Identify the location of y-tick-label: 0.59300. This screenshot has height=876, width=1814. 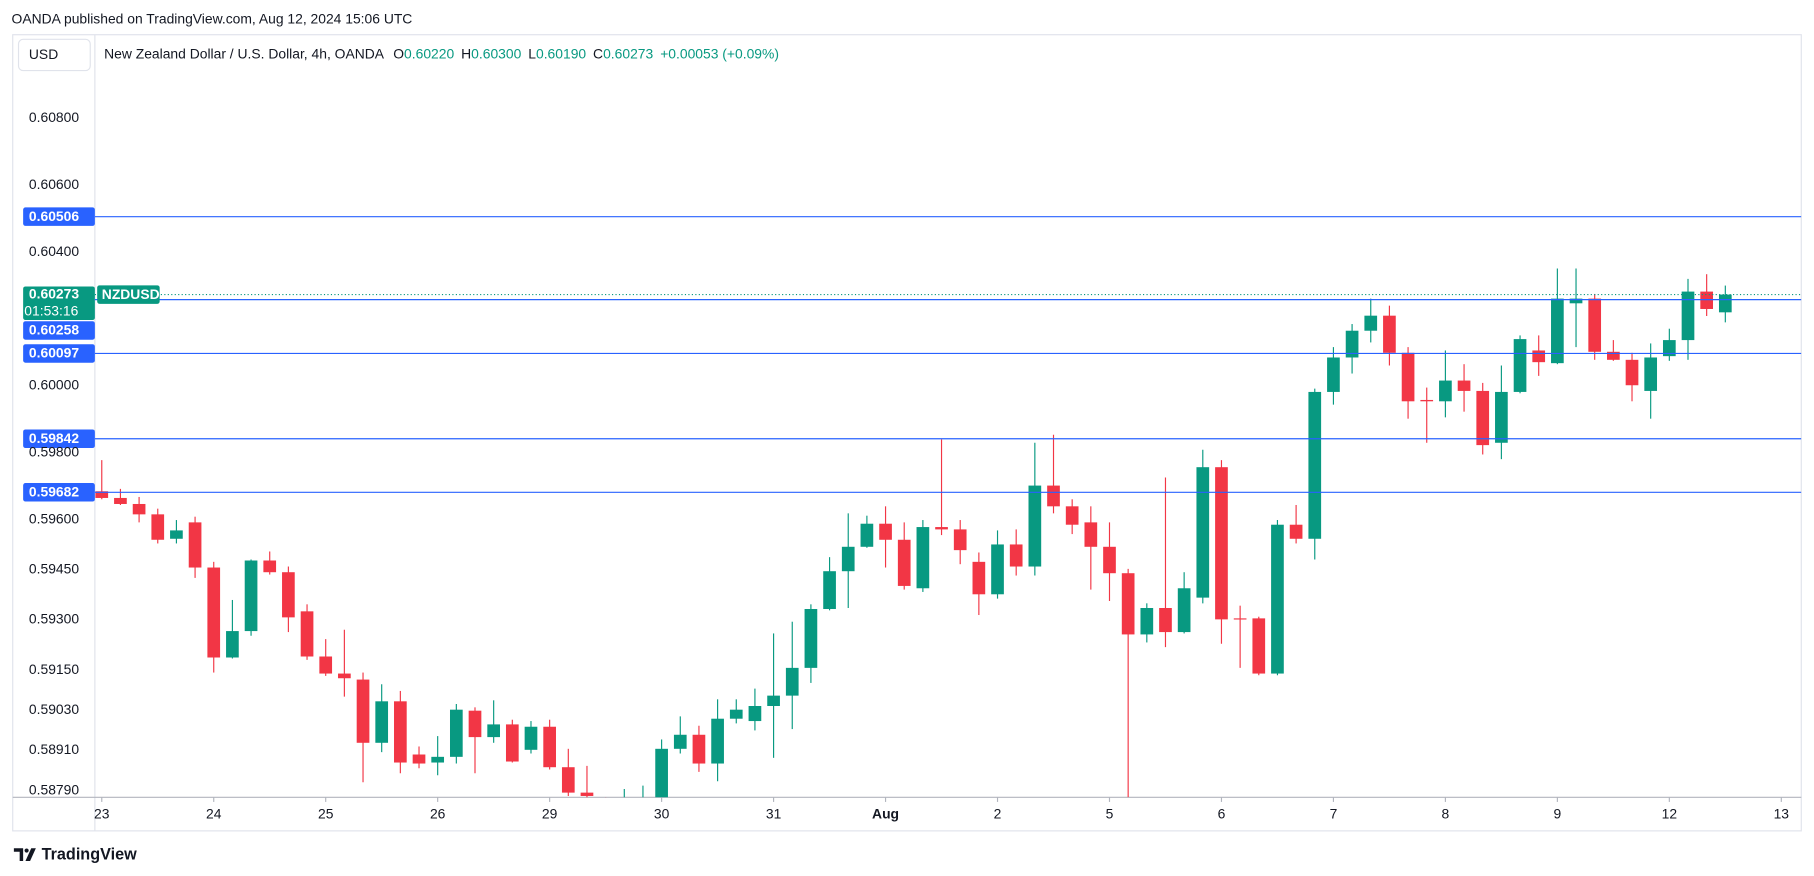
(54, 619).